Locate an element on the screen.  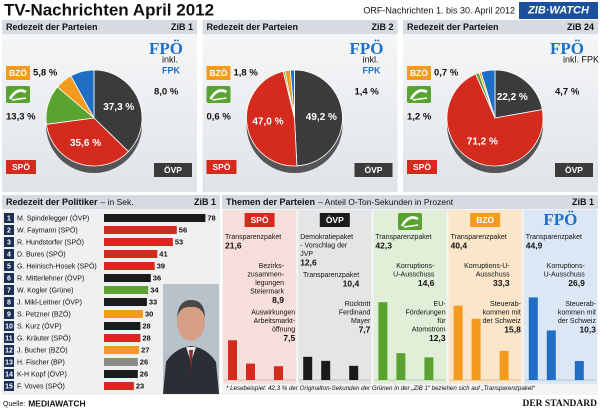
topic-value: 12,3 is located at coordinates (437, 338).